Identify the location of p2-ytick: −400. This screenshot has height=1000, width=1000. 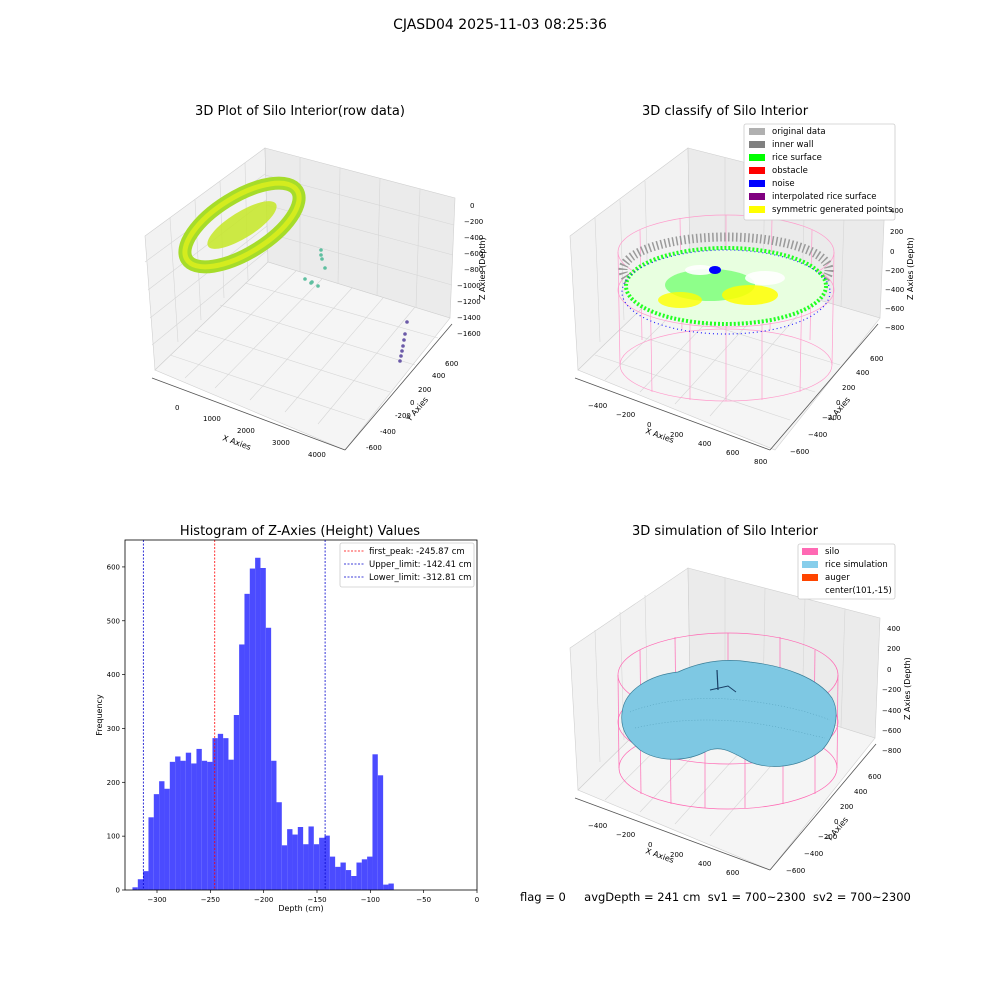
(817, 435).